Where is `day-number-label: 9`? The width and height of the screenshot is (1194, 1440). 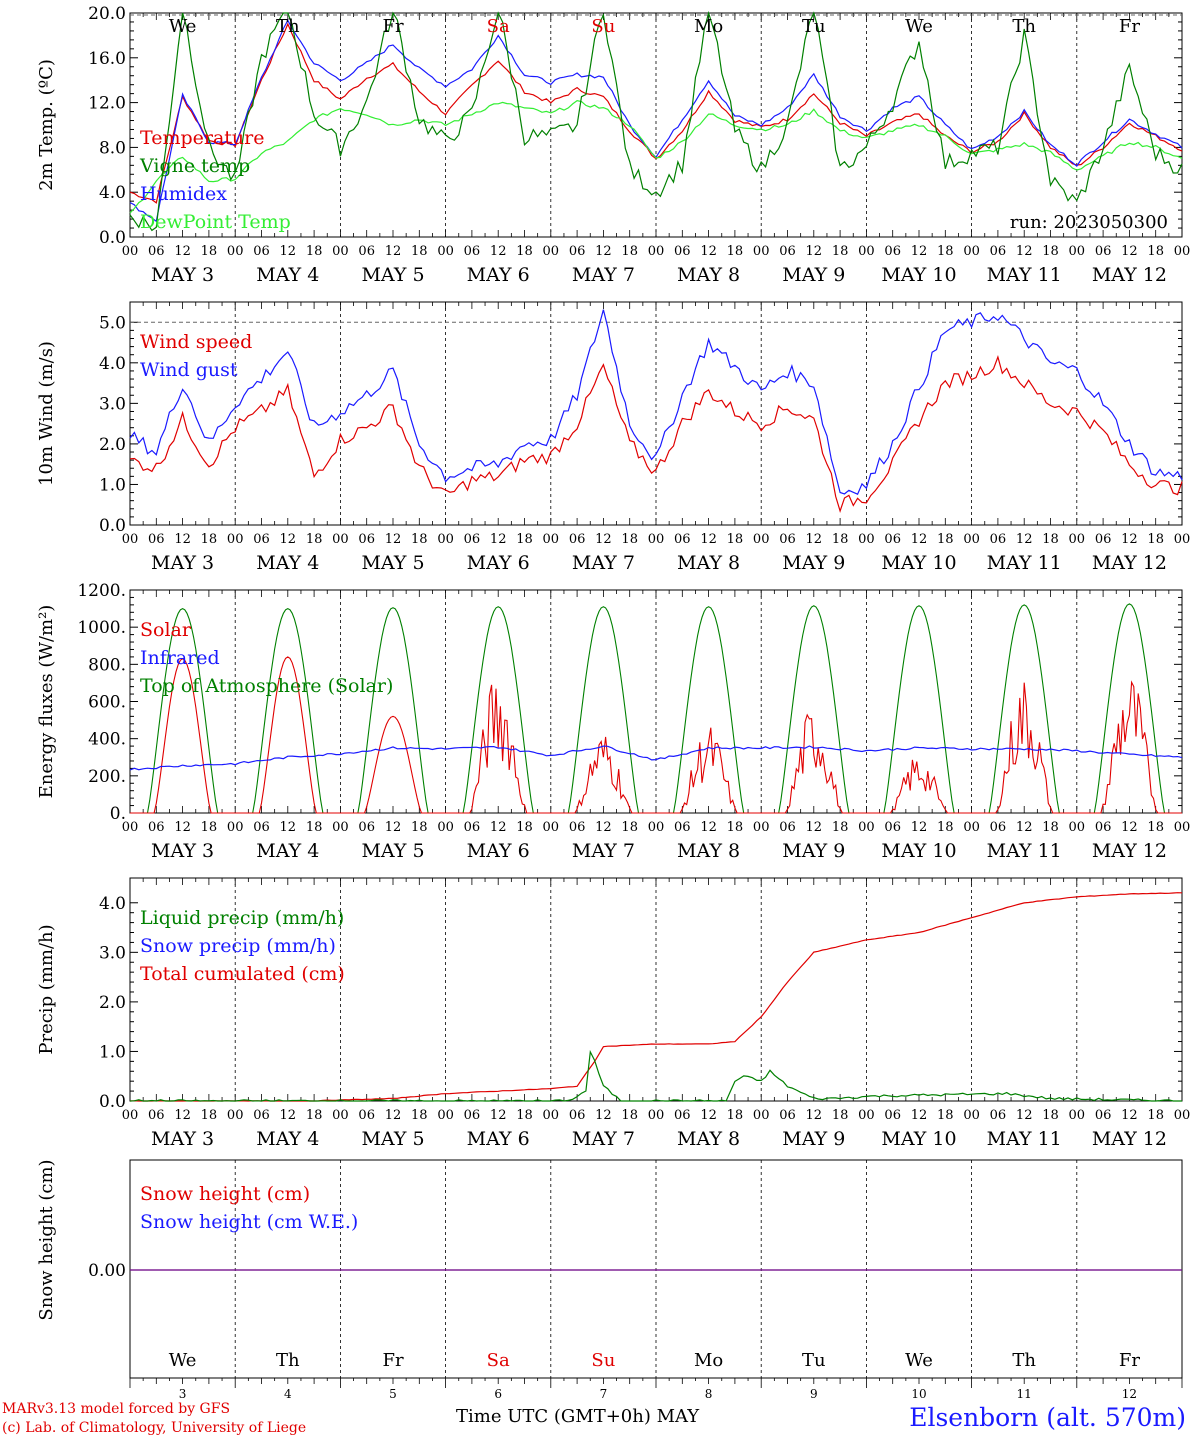 day-number-label: 9 is located at coordinates (814, 1394).